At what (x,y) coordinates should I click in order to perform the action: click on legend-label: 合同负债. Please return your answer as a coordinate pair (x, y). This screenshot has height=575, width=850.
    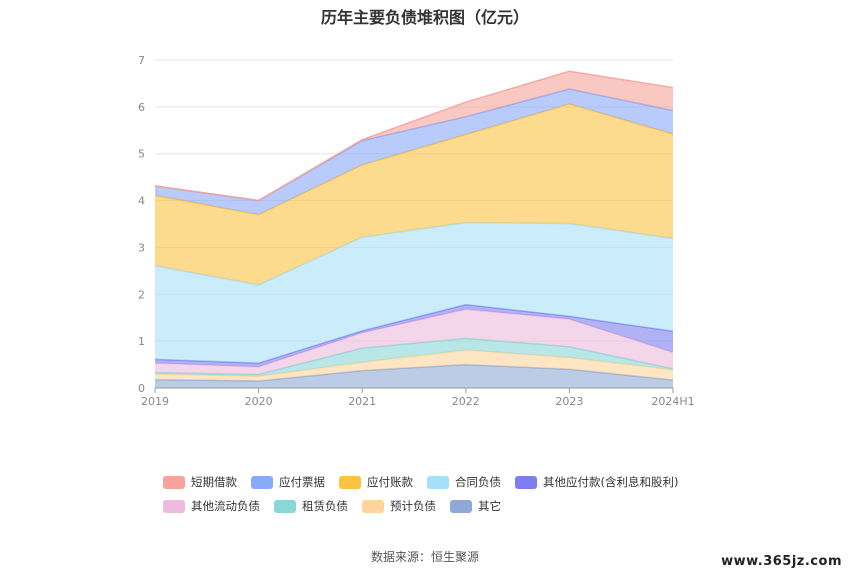
    Looking at the image, I should click on (478, 482).